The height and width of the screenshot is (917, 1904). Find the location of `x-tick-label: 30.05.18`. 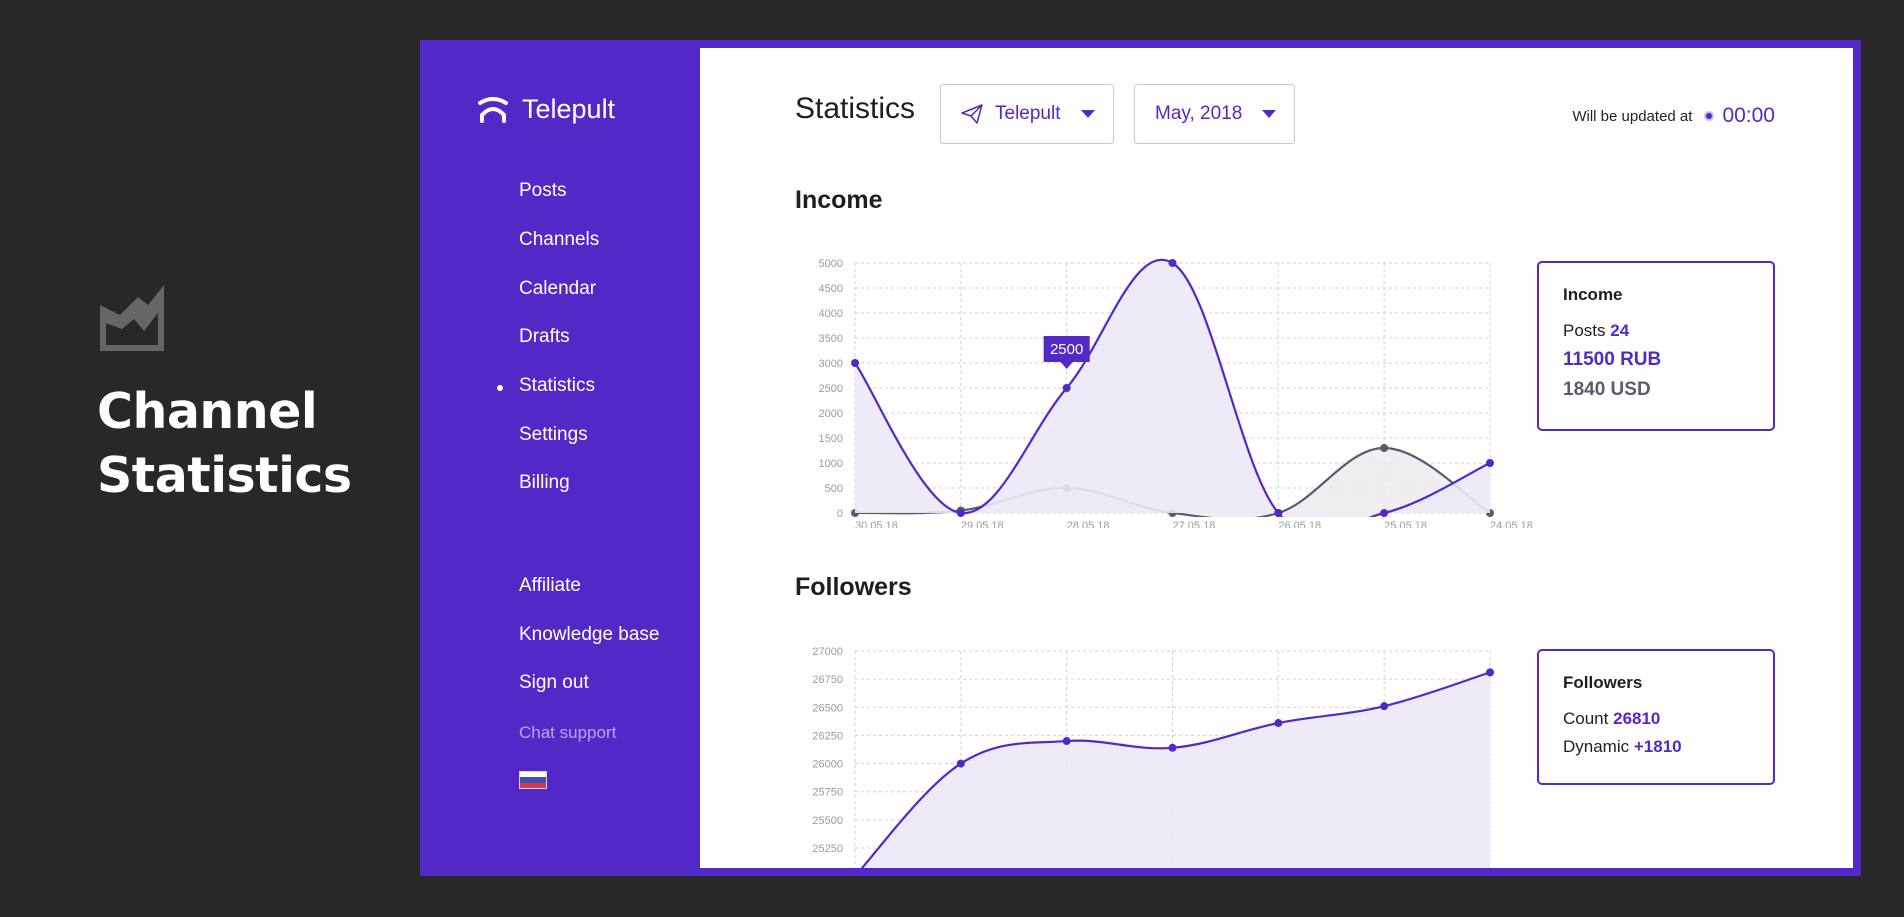

x-tick-label: 30.05.18 is located at coordinates (876, 524).